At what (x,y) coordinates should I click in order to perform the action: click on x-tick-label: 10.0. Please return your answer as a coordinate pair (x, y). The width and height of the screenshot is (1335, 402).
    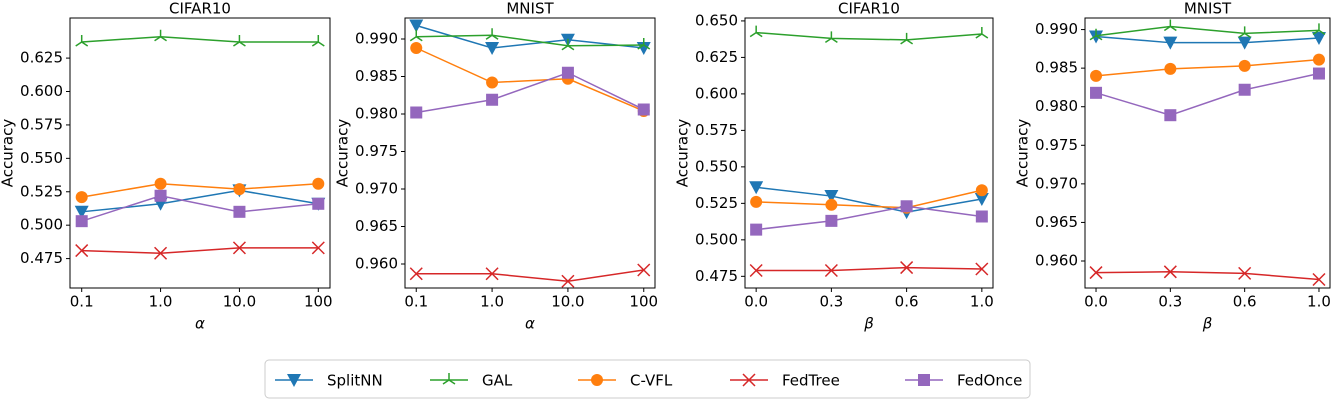
    Looking at the image, I should click on (239, 302).